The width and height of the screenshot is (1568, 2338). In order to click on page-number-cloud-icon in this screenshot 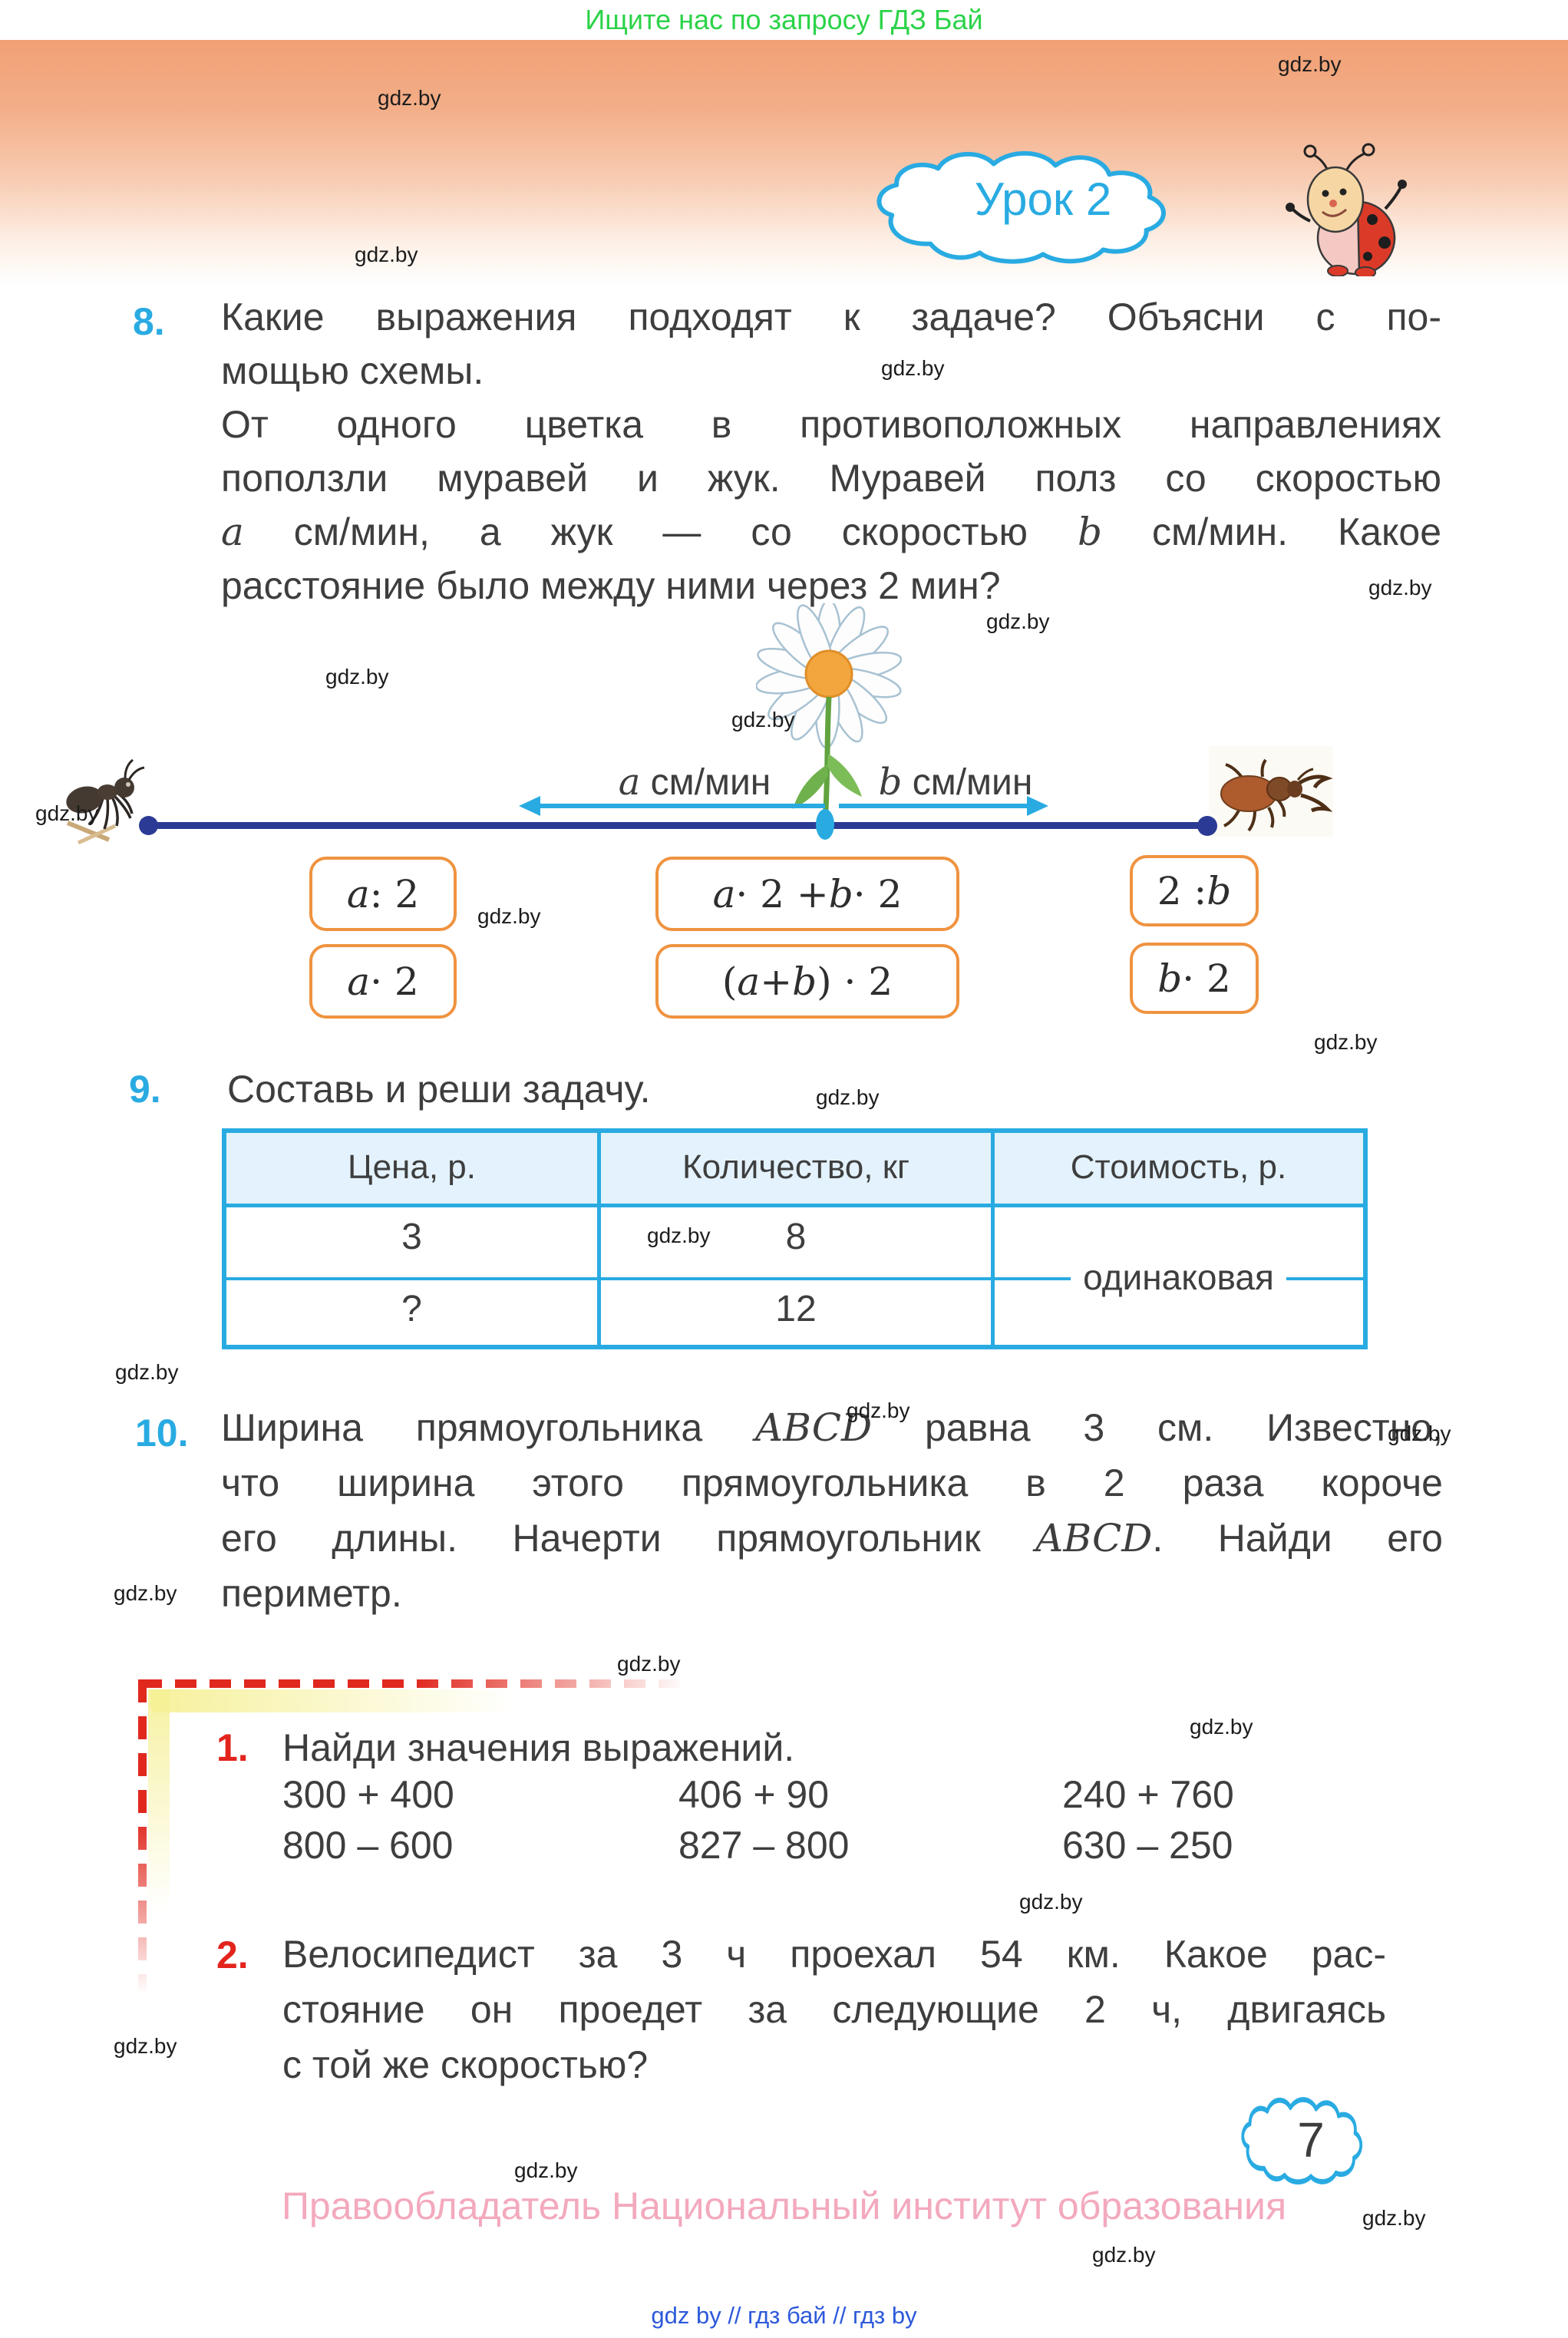, I will do `click(1302, 2140)`.